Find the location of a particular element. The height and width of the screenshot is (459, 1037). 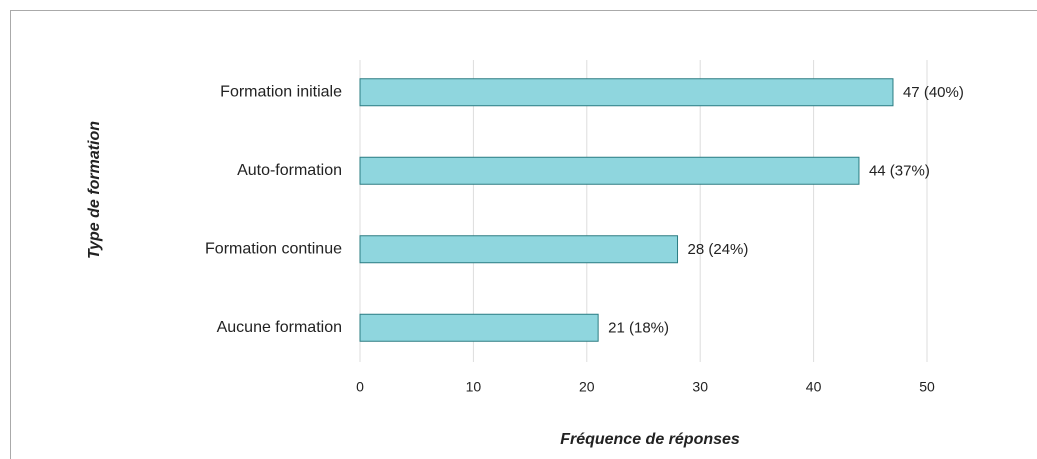

x-tick-label: 0 is located at coordinates (360, 387).